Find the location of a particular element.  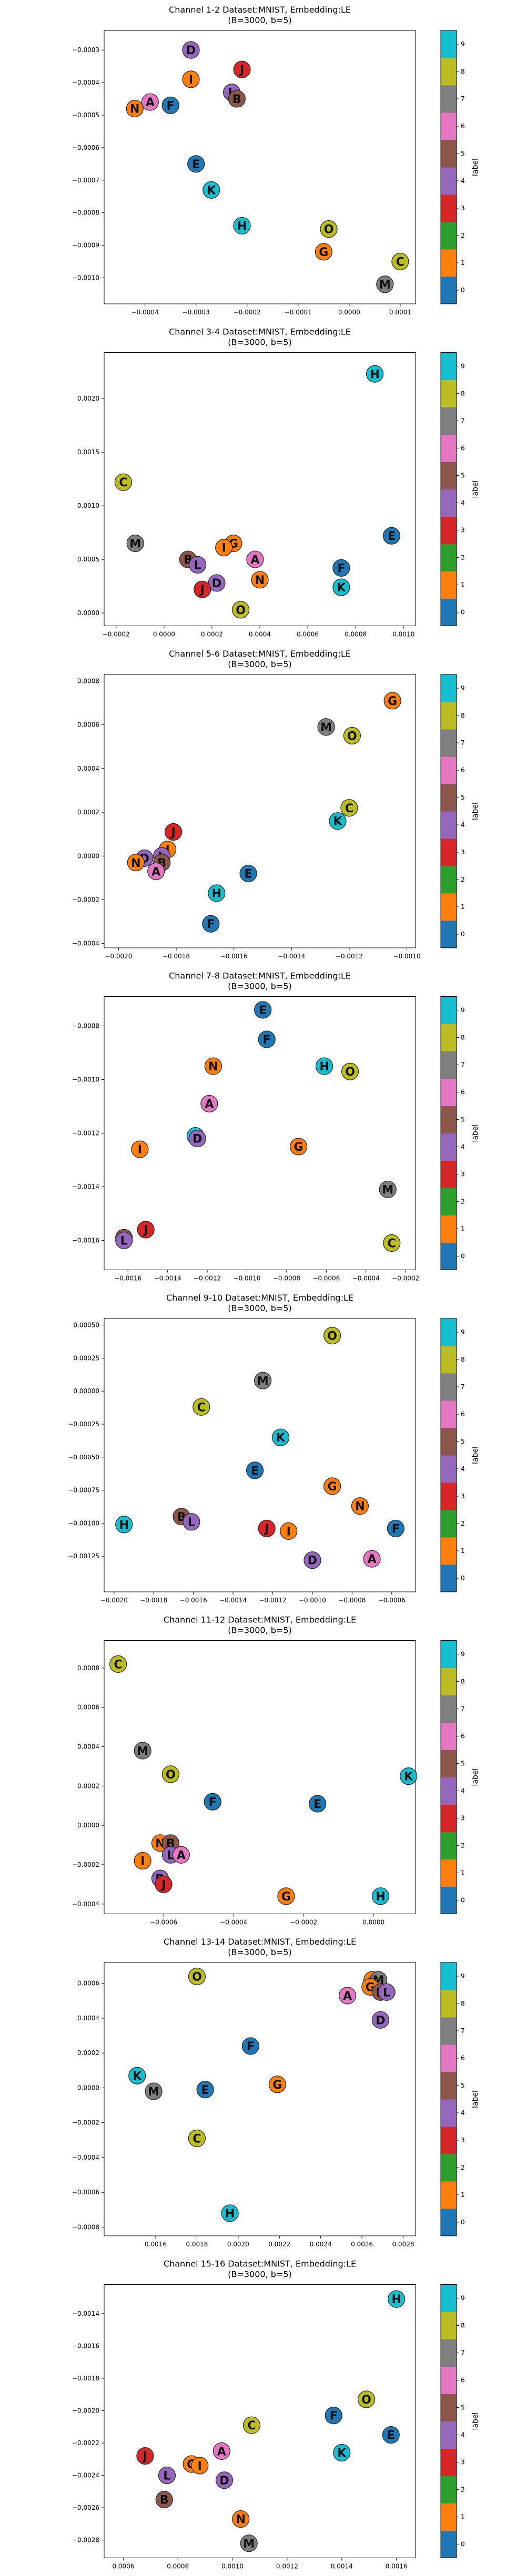

colorbar-tick-label: 6 is located at coordinates (463, 1736).